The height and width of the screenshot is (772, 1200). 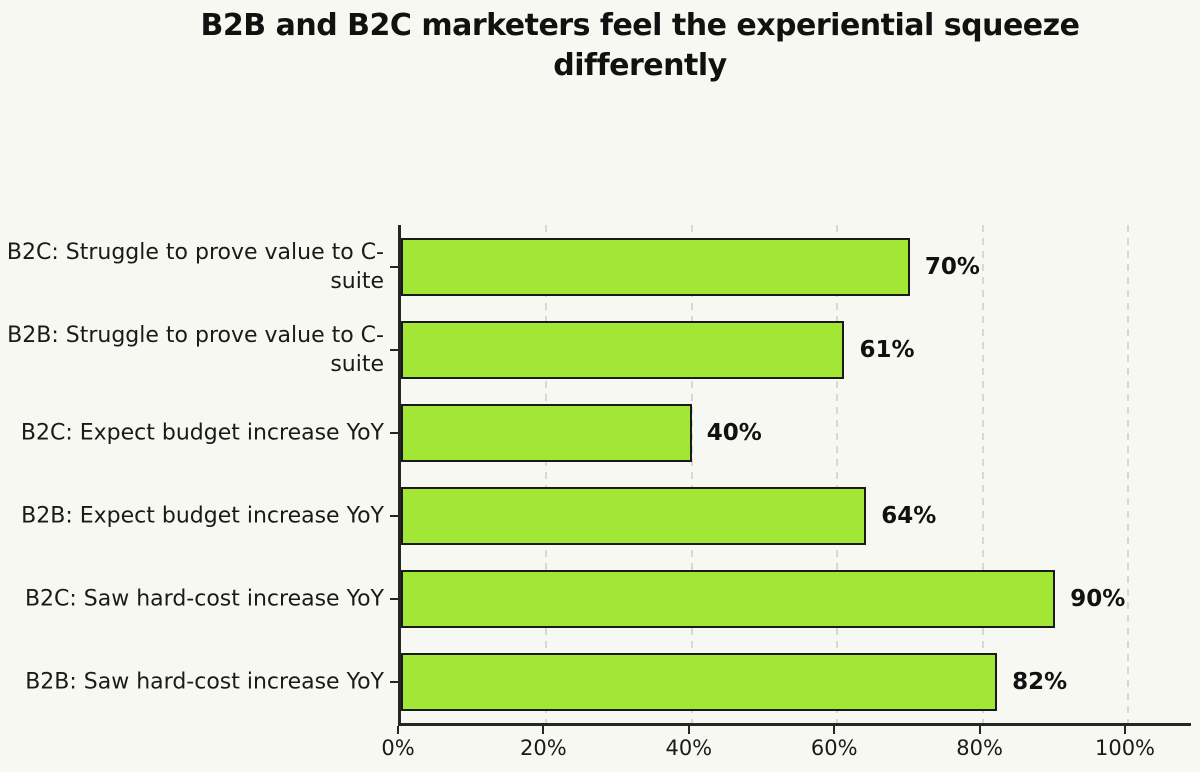 I want to click on bar-value-label: 61%, so click(x=887, y=349).